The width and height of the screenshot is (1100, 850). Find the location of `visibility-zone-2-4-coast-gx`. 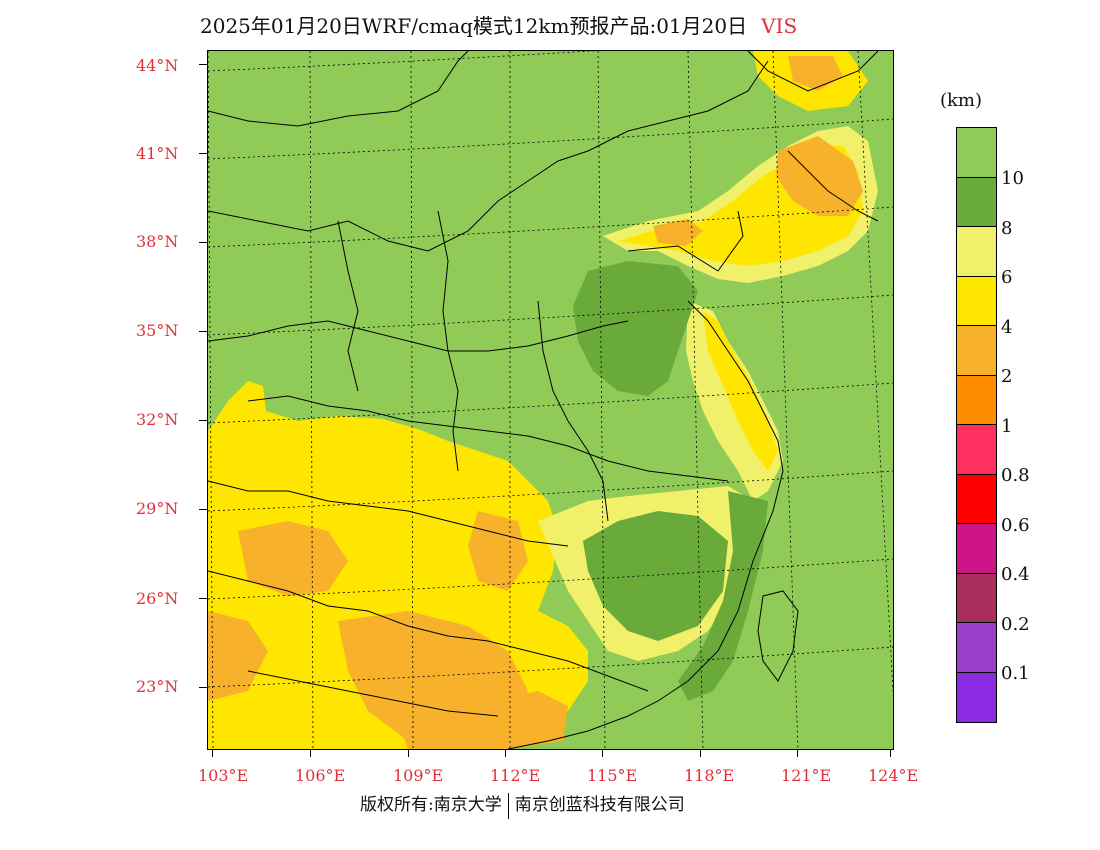

visibility-zone-2-4-coast-gx is located at coordinates (483, 720).